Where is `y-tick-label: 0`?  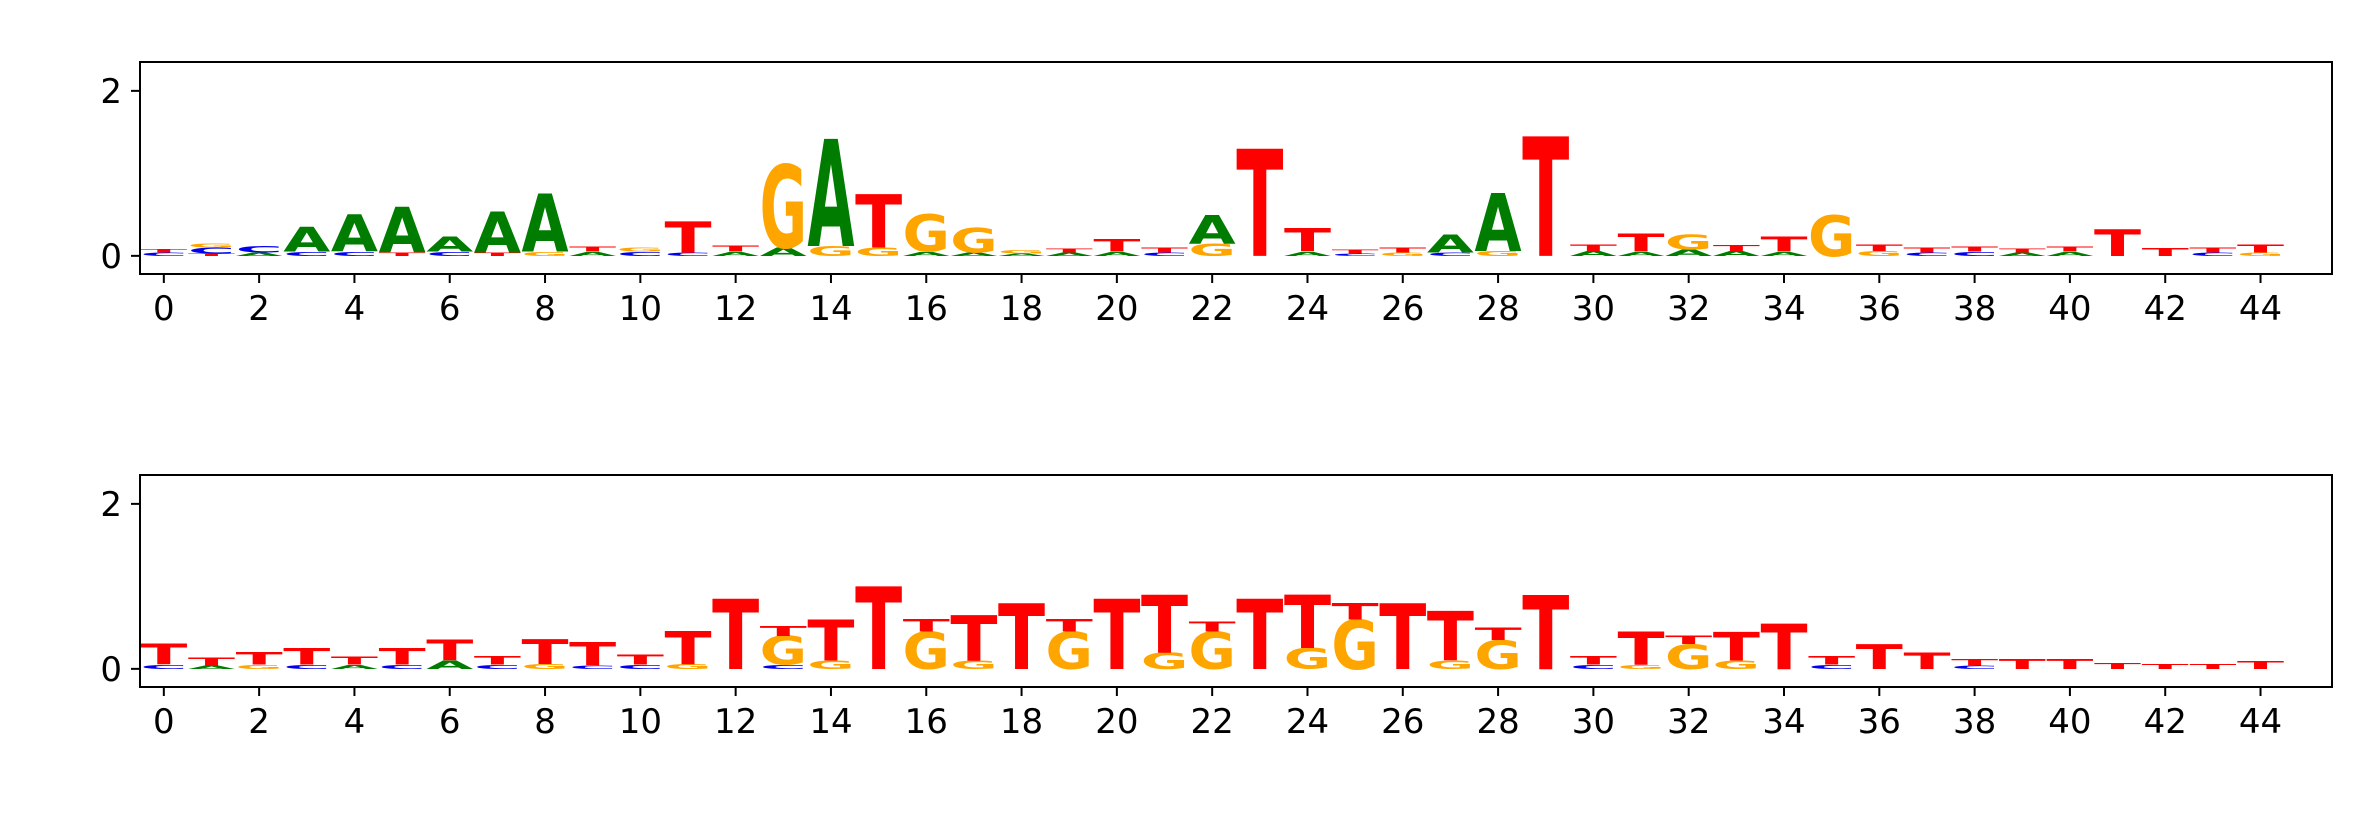
y-tick-label: 0 is located at coordinates (111, 670).